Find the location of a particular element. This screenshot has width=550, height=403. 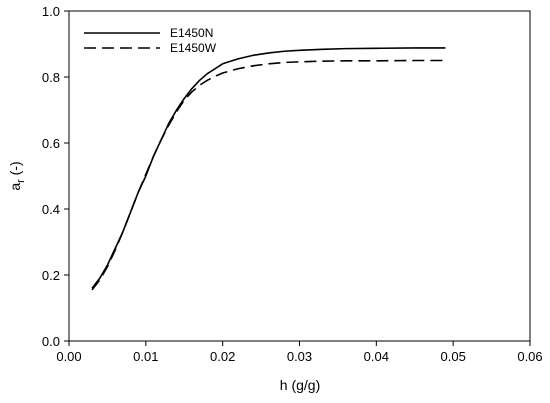

y-tick-label: 0.0 is located at coordinates (51, 341).